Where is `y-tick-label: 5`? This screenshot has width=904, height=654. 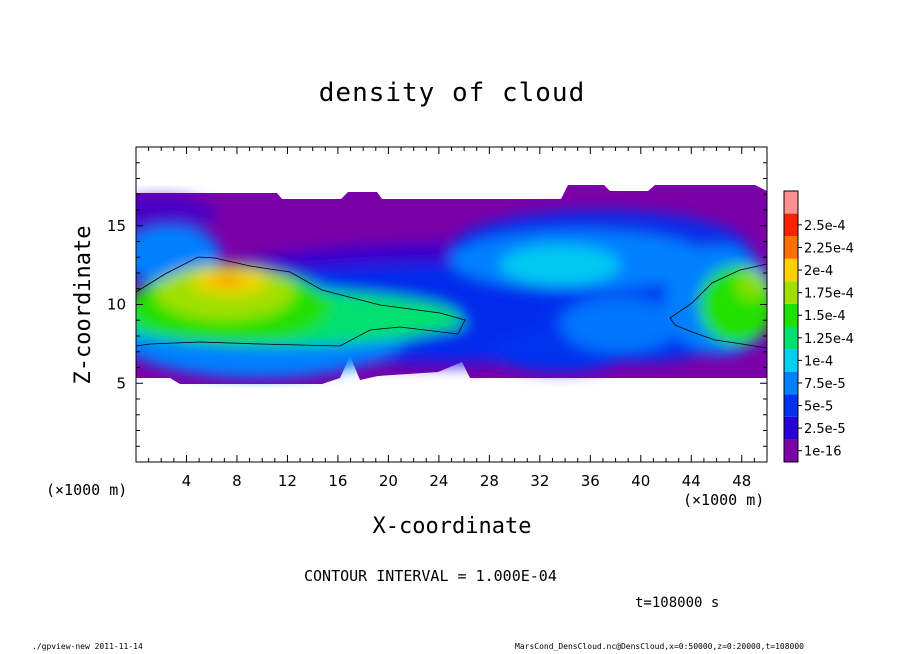 y-tick-label: 5 is located at coordinates (121, 383).